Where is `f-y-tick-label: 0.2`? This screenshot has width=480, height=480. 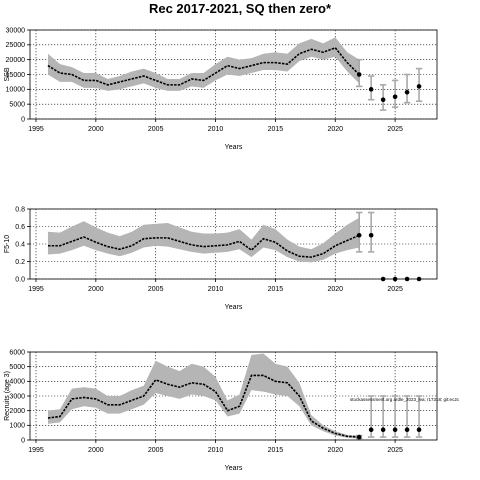
f-y-tick-label: 0.2 is located at coordinates (20, 262).